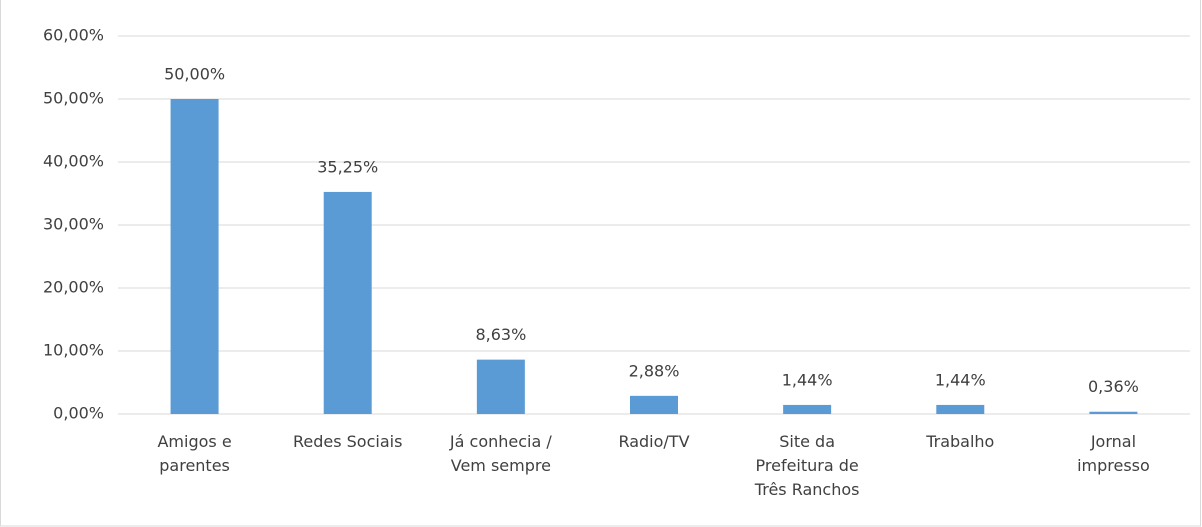  Describe the element at coordinates (500, 334) in the screenshot. I see `value-label: 8,63%` at that location.